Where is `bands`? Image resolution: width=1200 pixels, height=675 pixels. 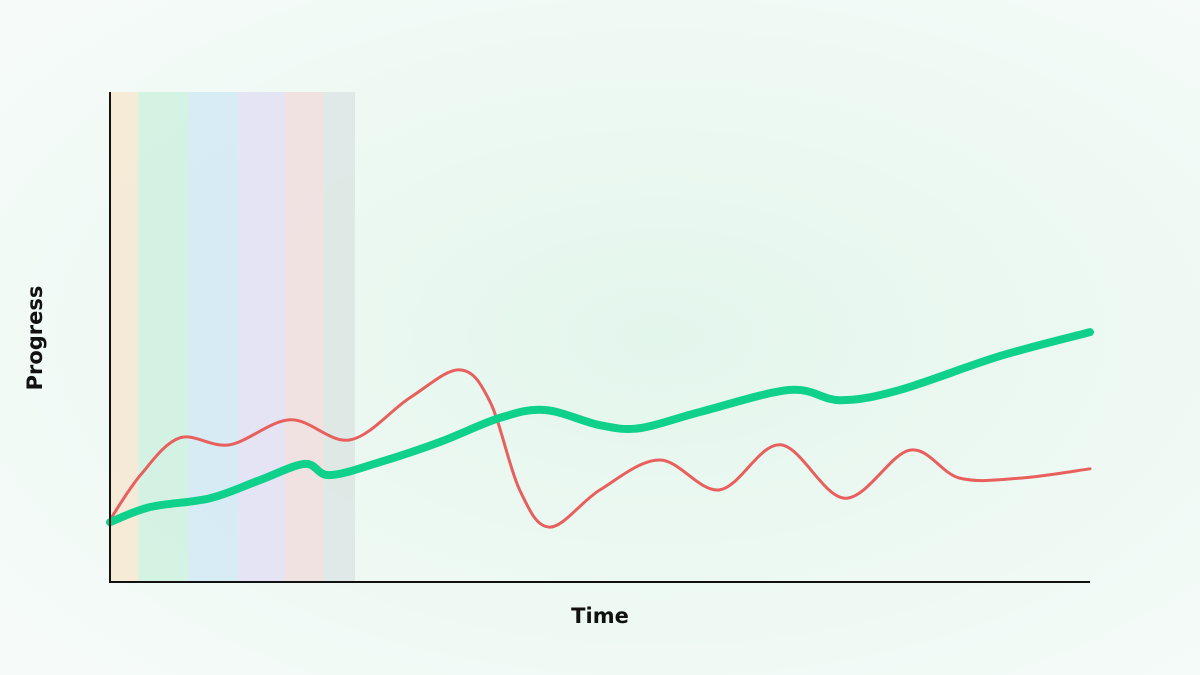 bands is located at coordinates (232, 337).